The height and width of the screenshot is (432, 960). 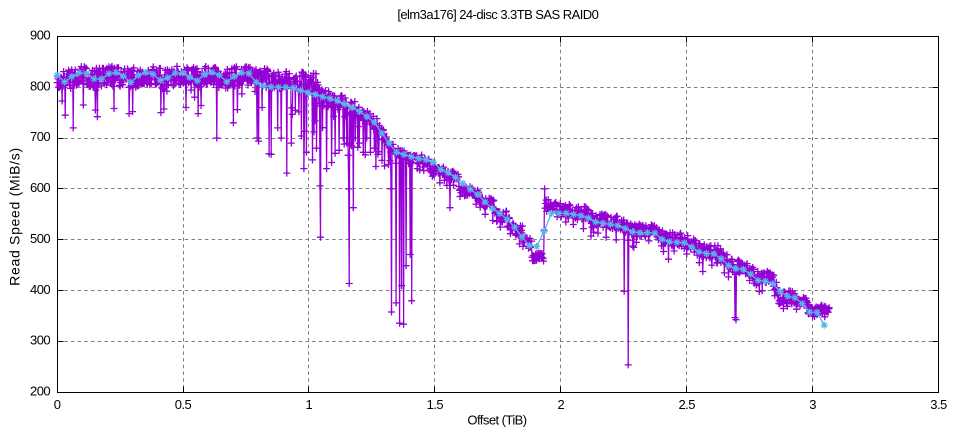 I want to click on svg-text: 0, so click(x=57, y=404).